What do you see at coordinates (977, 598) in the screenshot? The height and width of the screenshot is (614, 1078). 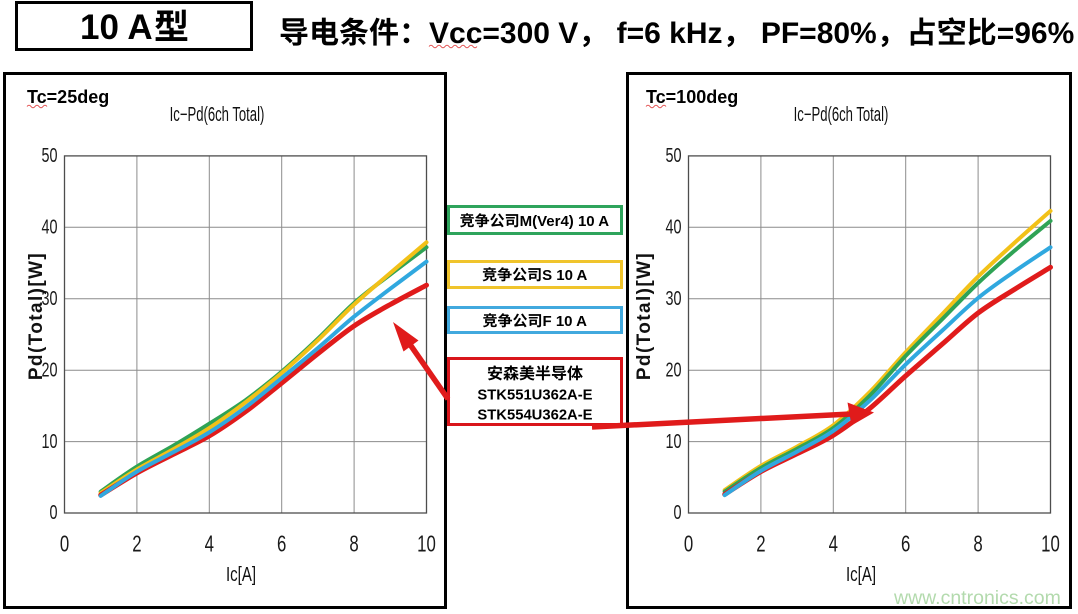 I see `svg-text: www.cntronics.com` at bounding box center [977, 598].